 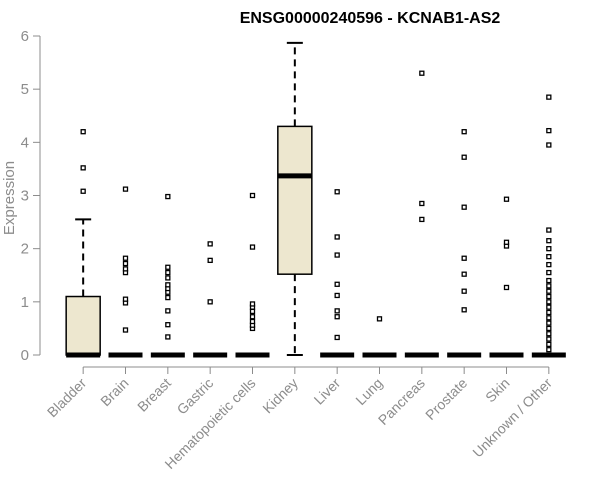 What do you see at coordinates (512, 418) in the screenshot?
I see `x-tick-label: Unknown / Other` at bounding box center [512, 418].